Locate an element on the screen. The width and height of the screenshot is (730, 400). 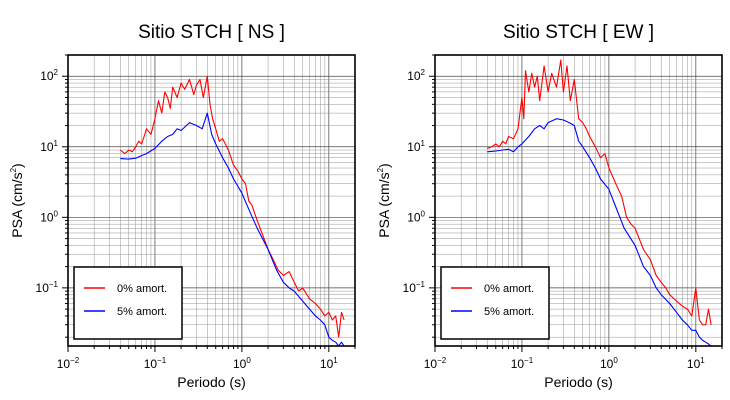
chart-title: Sitio STCH [ NS ] is located at coordinates (211, 32).